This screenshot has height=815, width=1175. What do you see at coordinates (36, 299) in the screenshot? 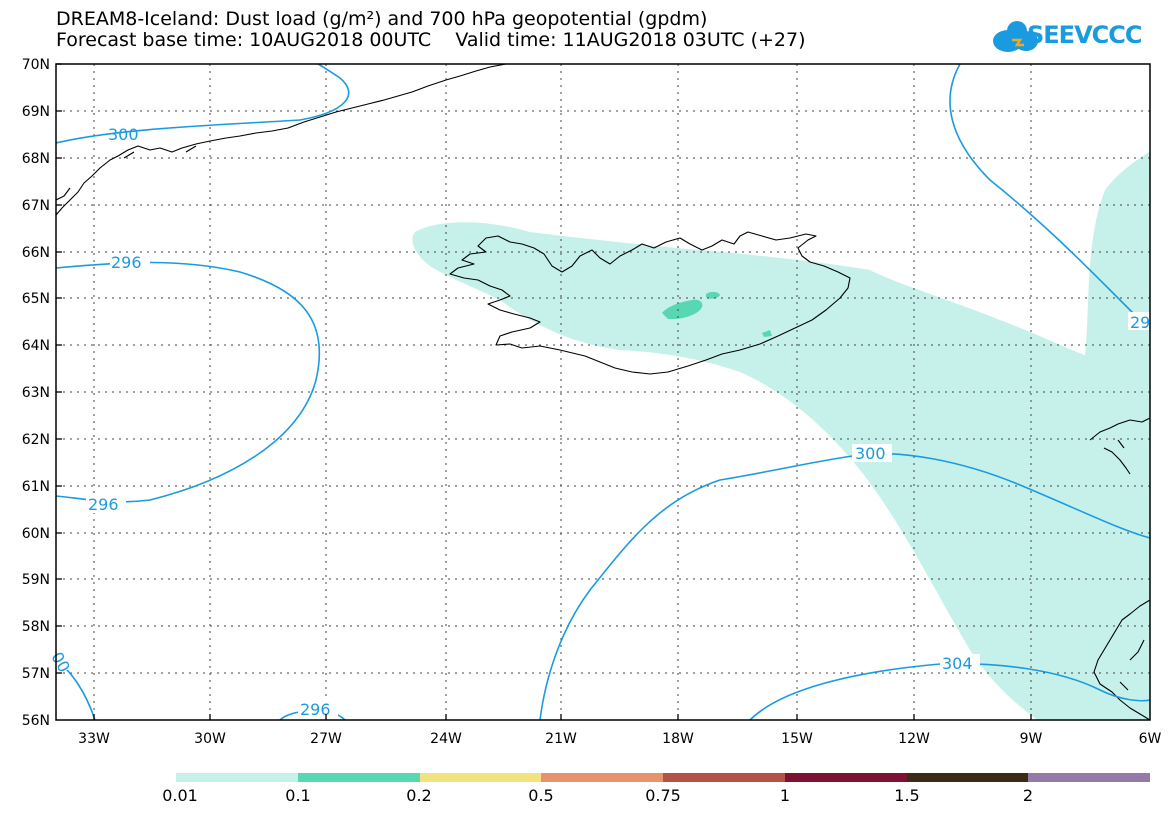
I see `lat-label: 65N` at bounding box center [36, 299].